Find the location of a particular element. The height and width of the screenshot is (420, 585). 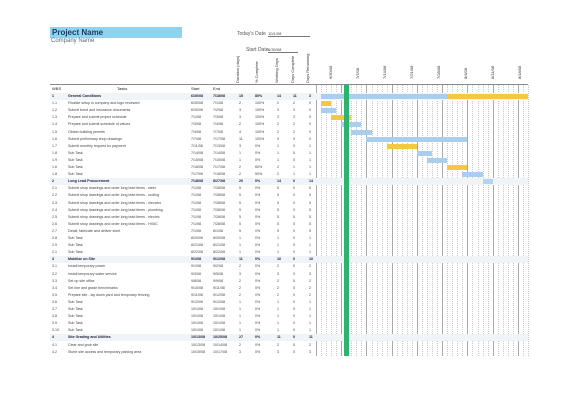

cell-working-days: 5 is located at coordinates (278, 223).